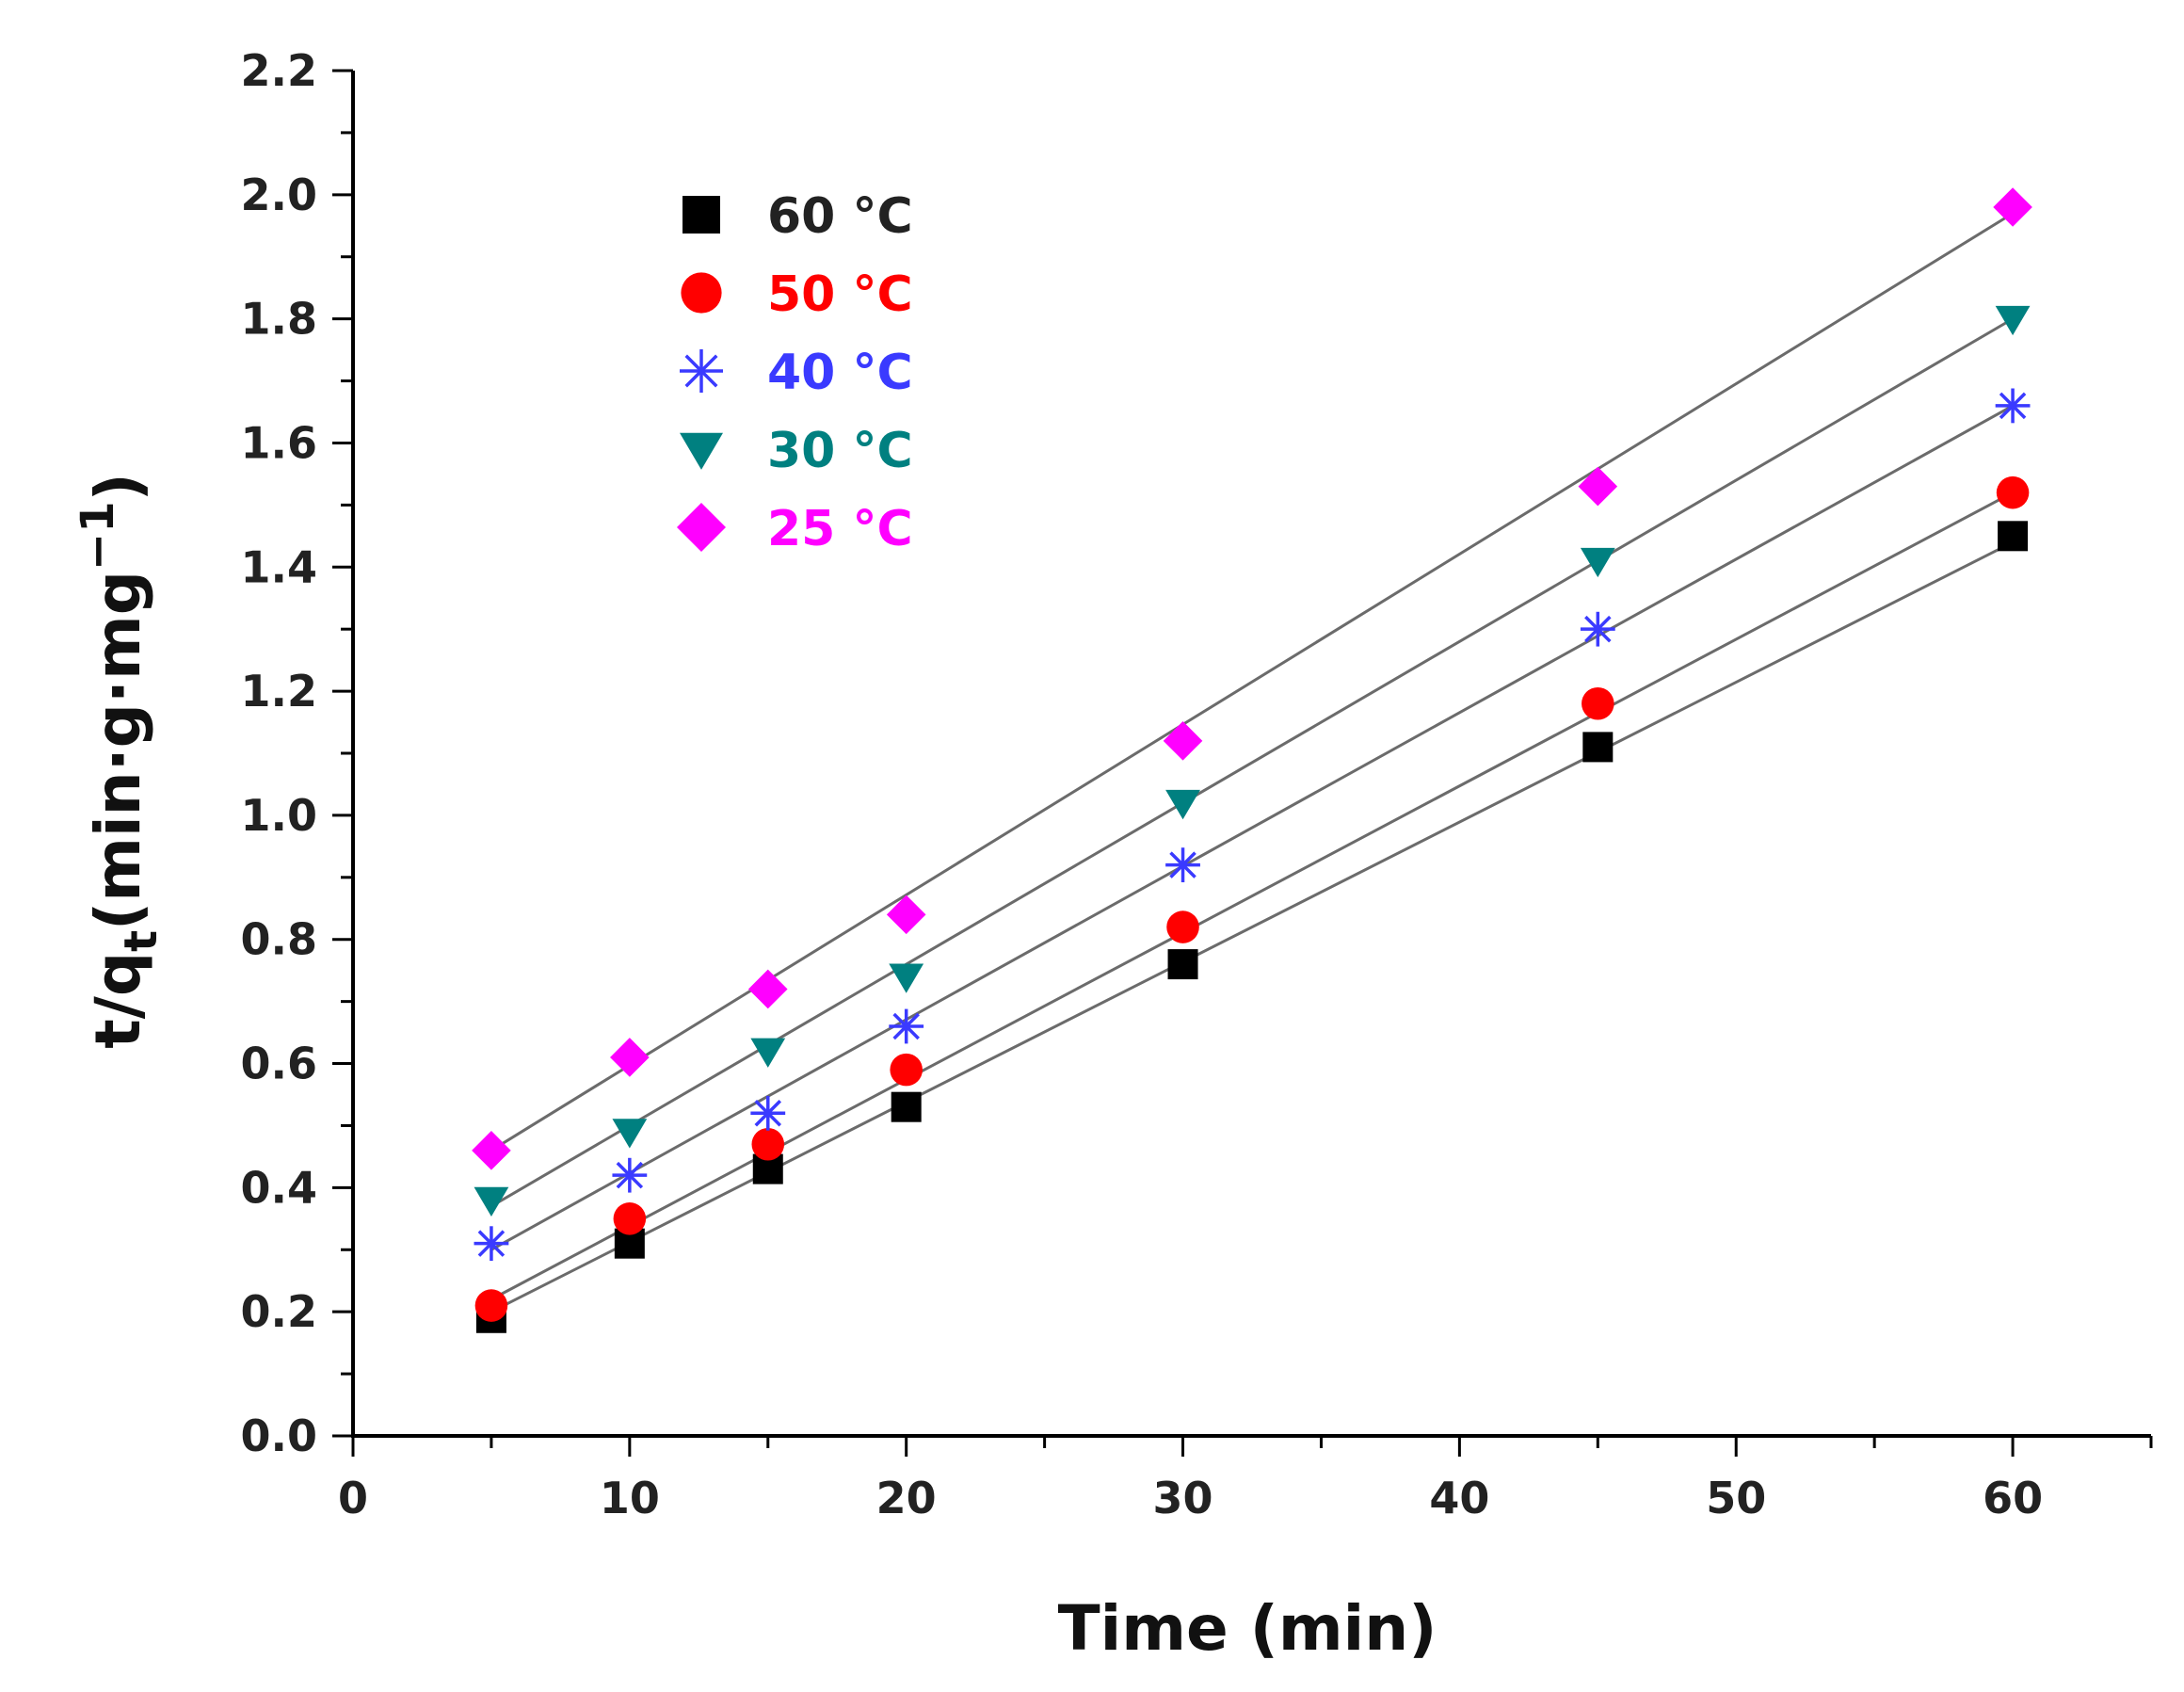 The image size is (2184, 1692). What do you see at coordinates (118, 487) in the screenshot?
I see `y-axis-title-close: )` at bounding box center [118, 487].